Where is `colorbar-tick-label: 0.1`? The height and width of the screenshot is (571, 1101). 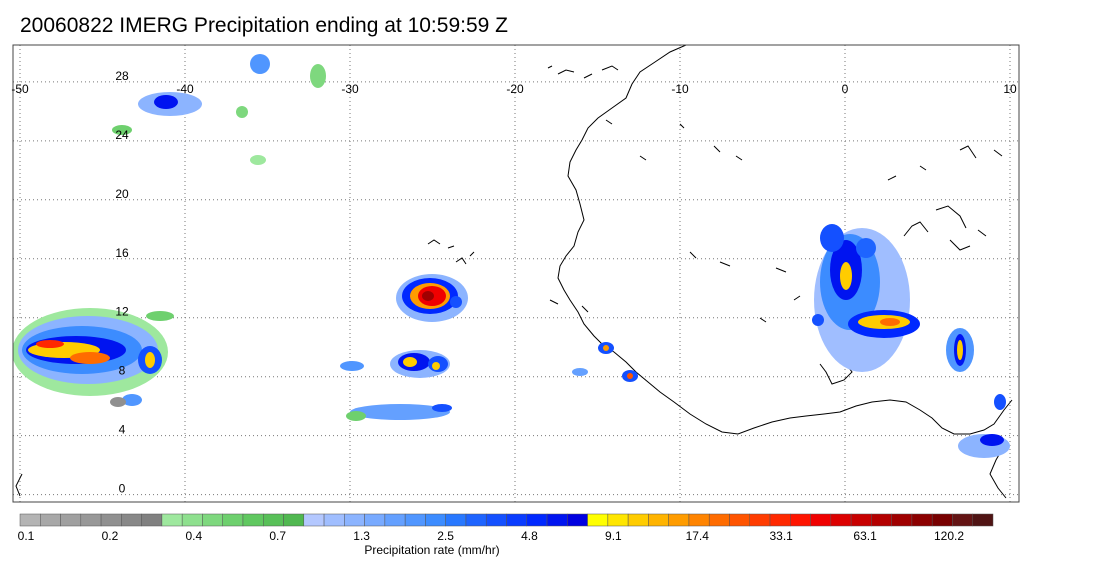 colorbar-tick-label: 0.1 is located at coordinates (26, 536).